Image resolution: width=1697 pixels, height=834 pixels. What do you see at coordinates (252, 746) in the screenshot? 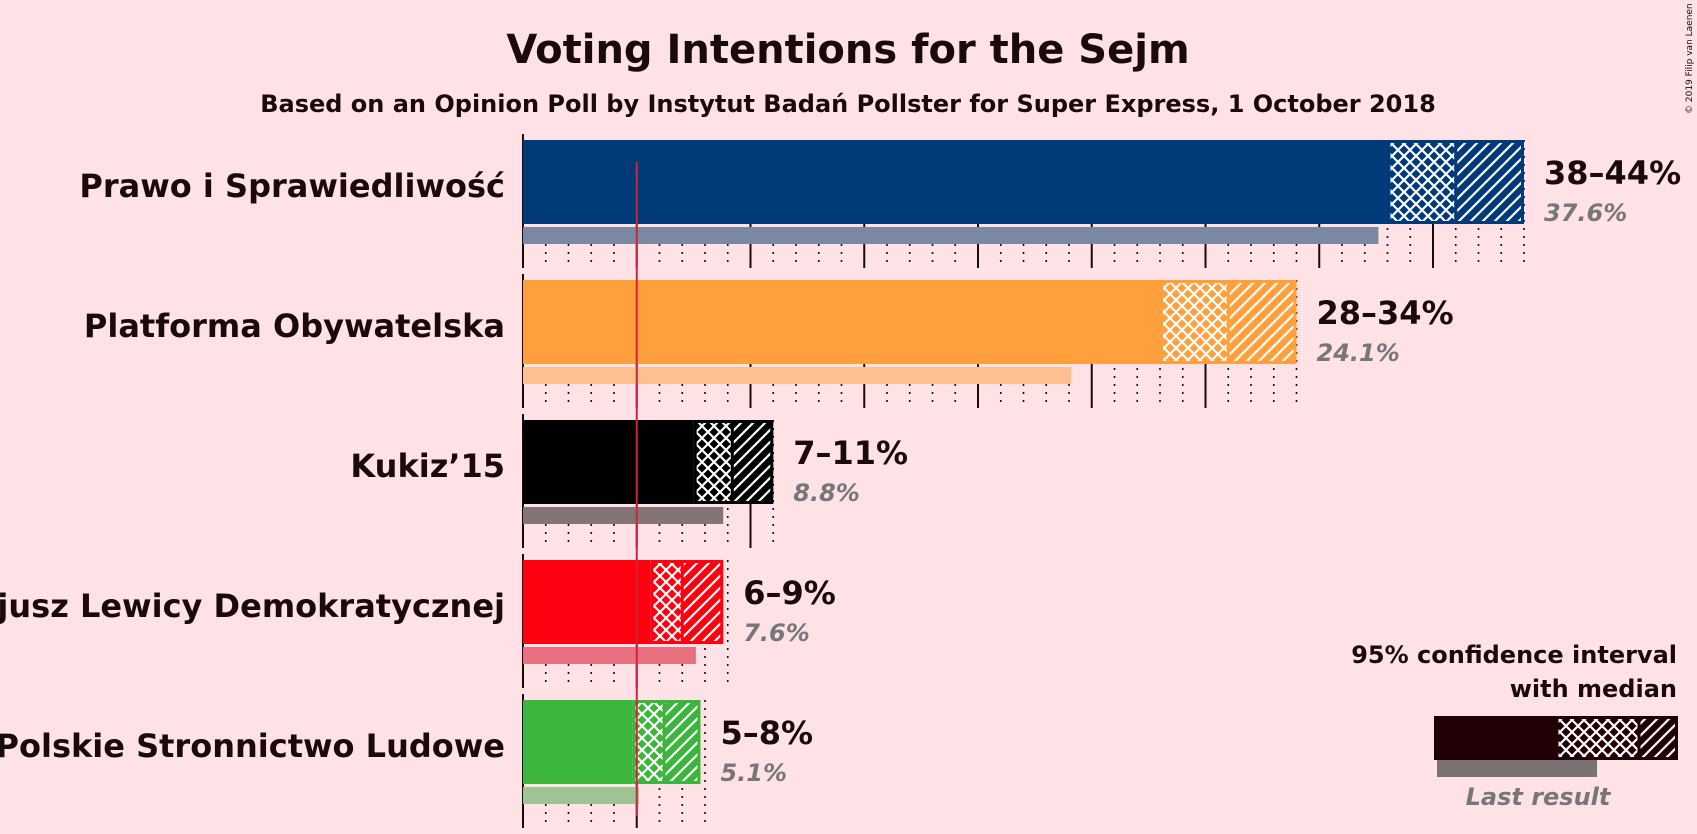
I see `party-label-4: Polskie Stronnictwo Ludowe` at bounding box center [252, 746].